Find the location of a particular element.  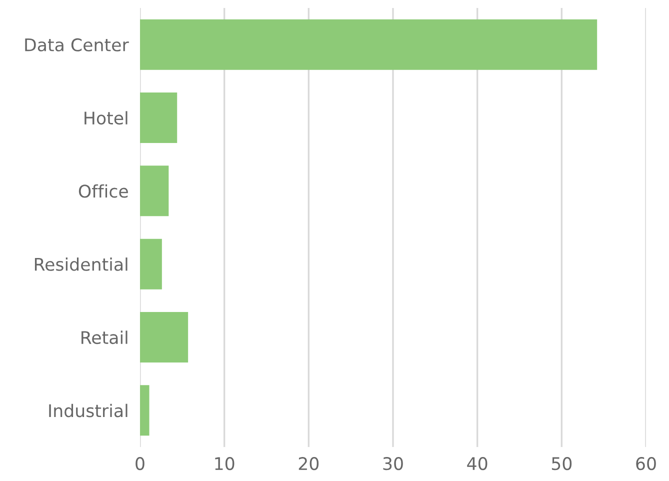

y-tick-label: Retail is located at coordinates (105, 337).